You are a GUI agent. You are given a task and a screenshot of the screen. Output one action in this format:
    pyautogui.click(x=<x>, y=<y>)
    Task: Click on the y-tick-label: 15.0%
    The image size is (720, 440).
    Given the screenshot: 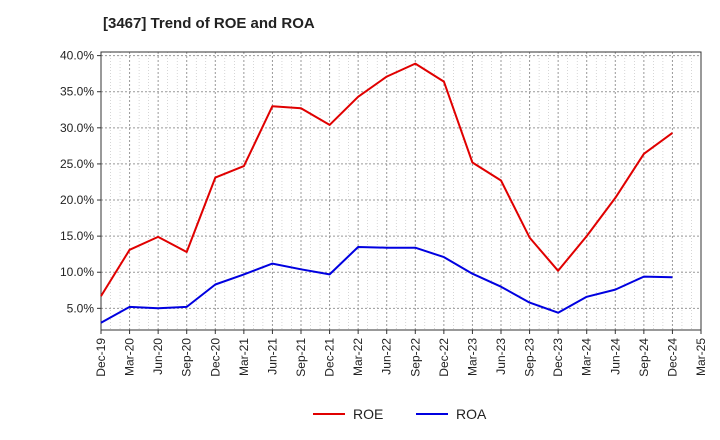 What is the action you would take?
    pyautogui.click(x=77, y=236)
    